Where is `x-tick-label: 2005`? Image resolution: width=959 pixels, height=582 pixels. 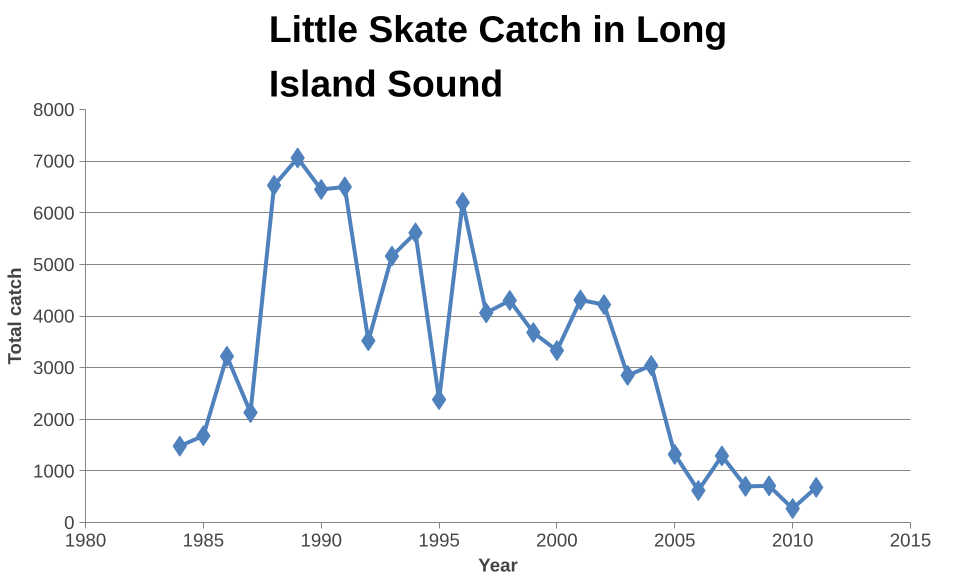
x-tick-label: 2005 is located at coordinates (675, 540).